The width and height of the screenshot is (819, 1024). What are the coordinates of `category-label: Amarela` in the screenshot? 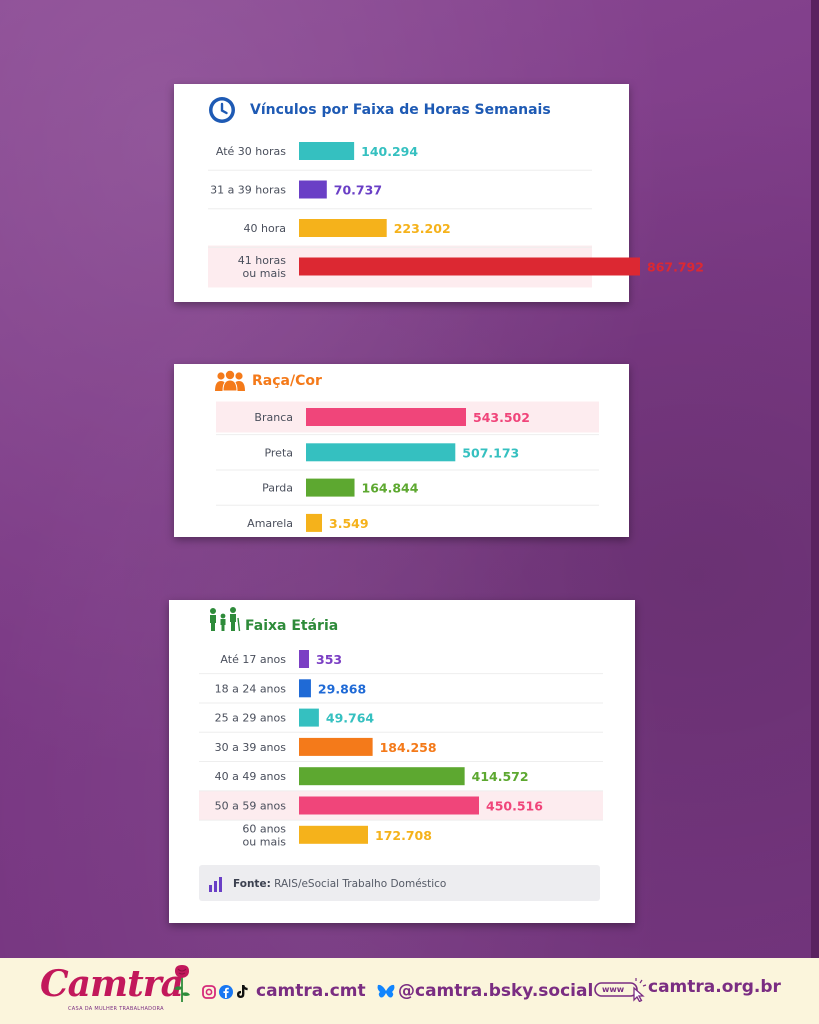 It's located at (270, 523).